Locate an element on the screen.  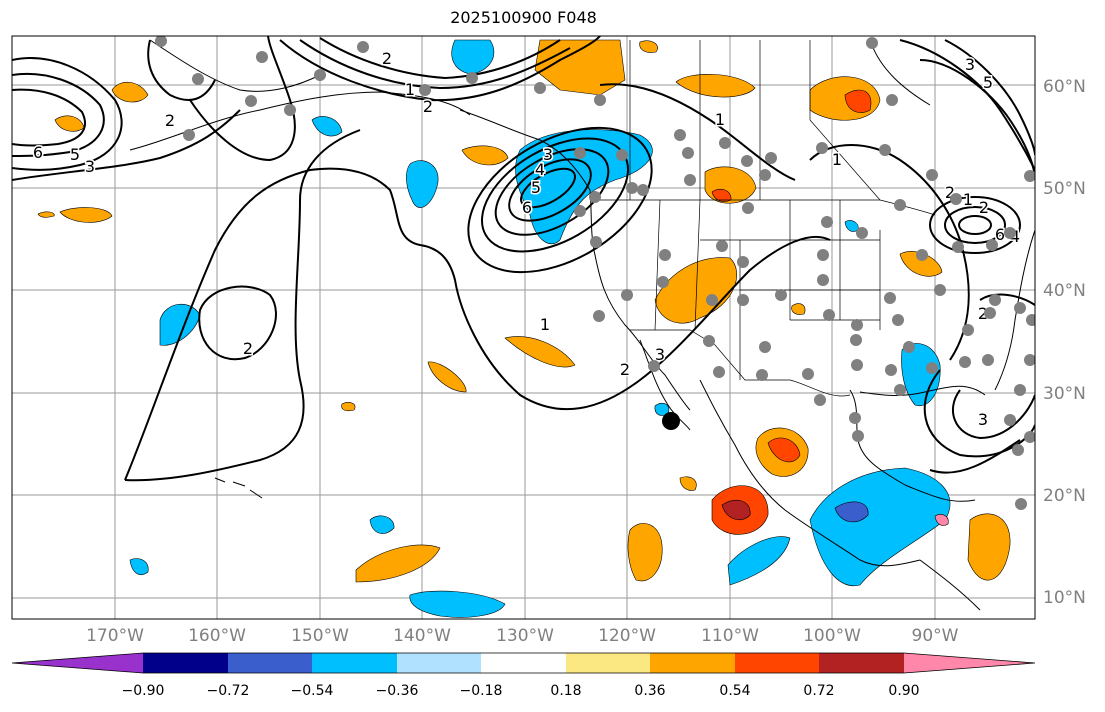
latitude-label: 60°N is located at coordinates (1064, 87).